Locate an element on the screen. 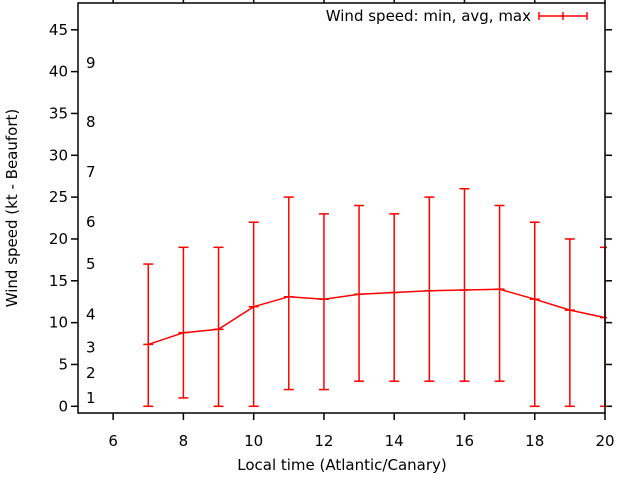 Image resolution: width=640 pixels, height=480 pixels. legend-label: Wind speed: min, avg, max is located at coordinates (428, 16).